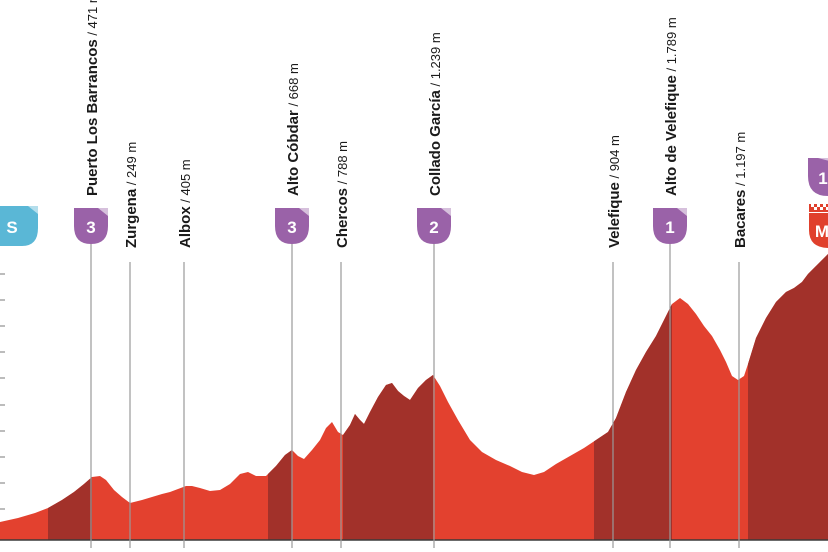 The height and width of the screenshot is (552, 828). I want to click on climb-puerto-los-barrancos, so click(70, 397).